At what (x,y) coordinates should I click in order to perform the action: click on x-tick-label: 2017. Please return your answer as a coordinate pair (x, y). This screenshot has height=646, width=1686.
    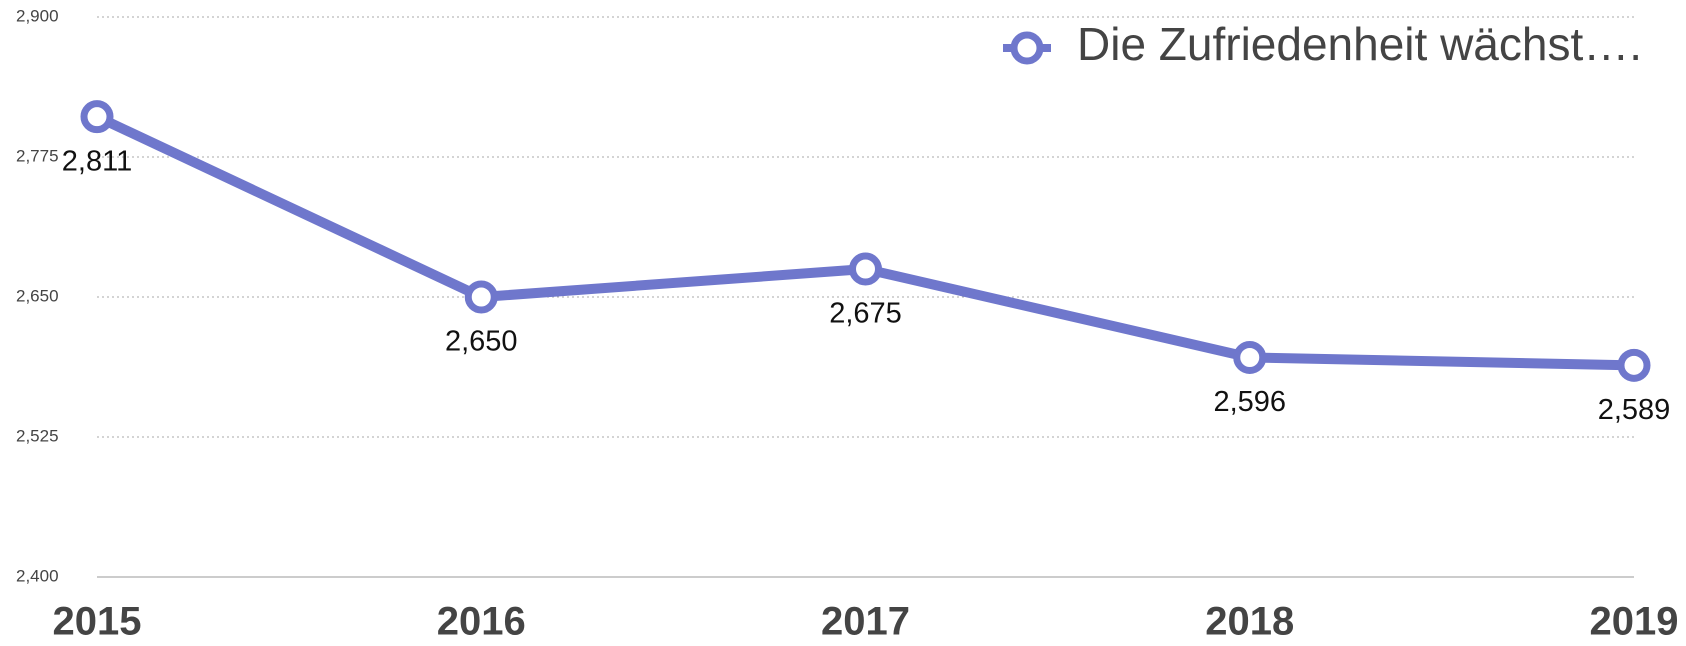
    Looking at the image, I should click on (865, 622).